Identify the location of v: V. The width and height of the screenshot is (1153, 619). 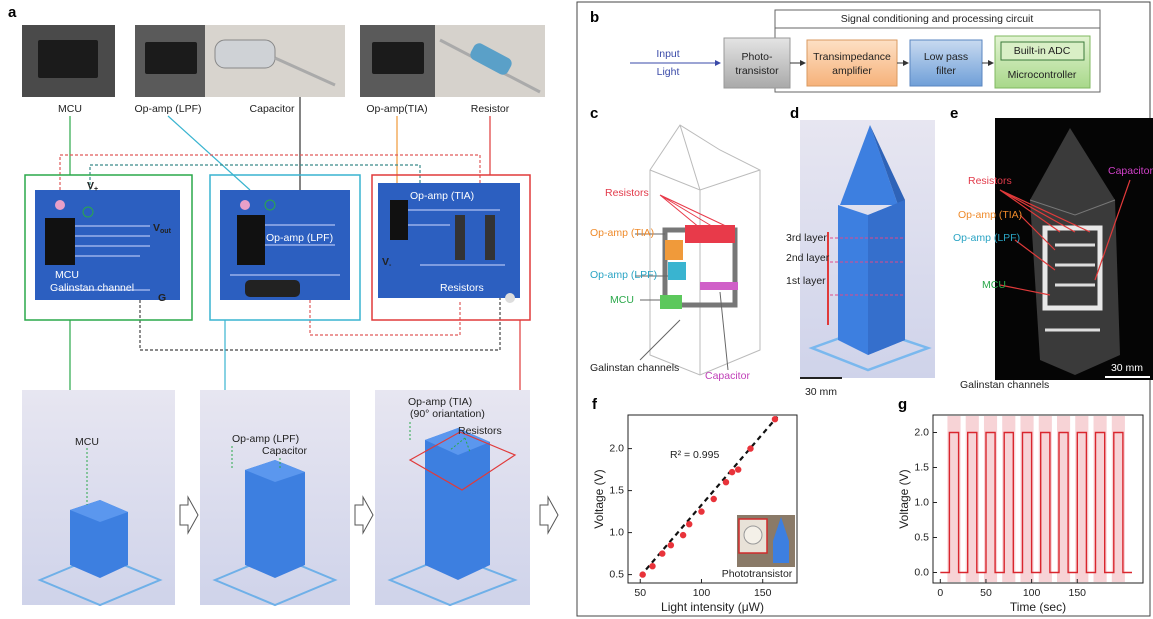
(385, 262).